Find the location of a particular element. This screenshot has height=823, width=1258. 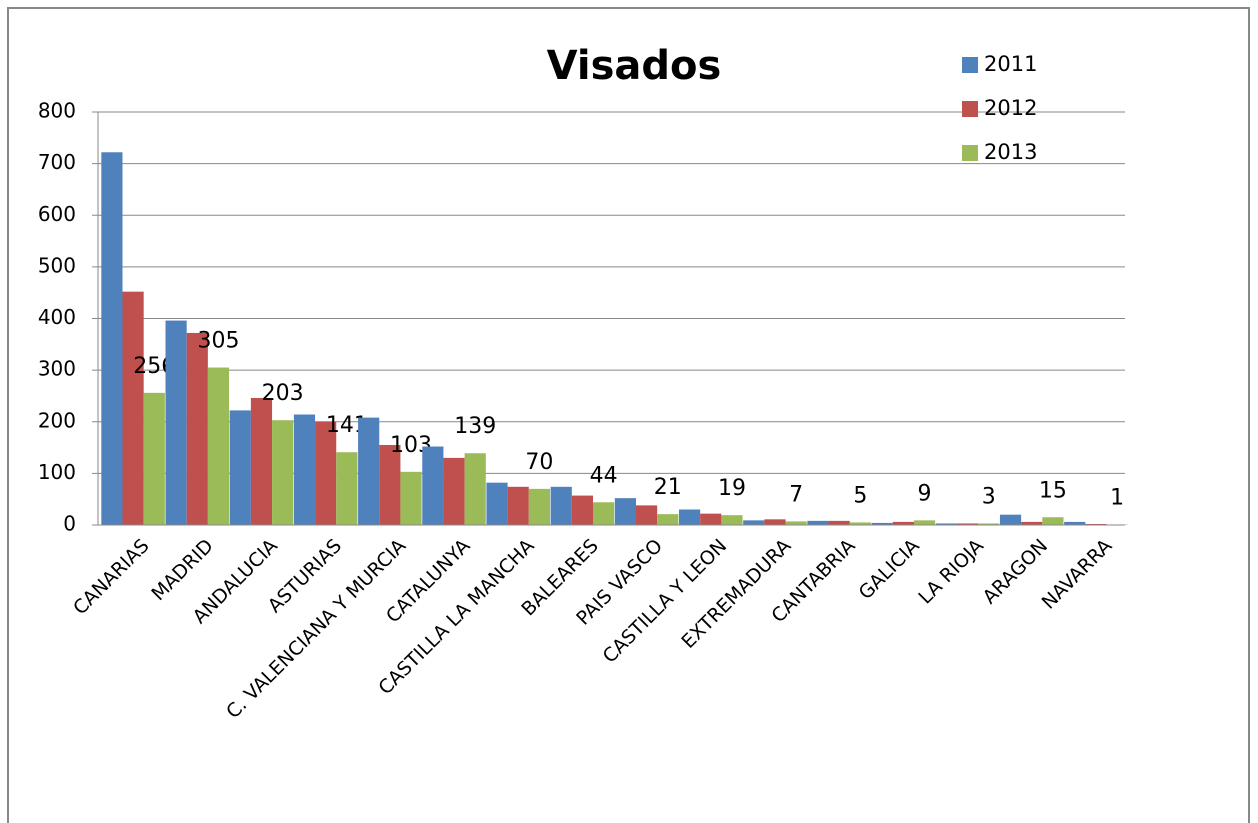

y-tick-label: 200 is located at coordinates (57, 420).